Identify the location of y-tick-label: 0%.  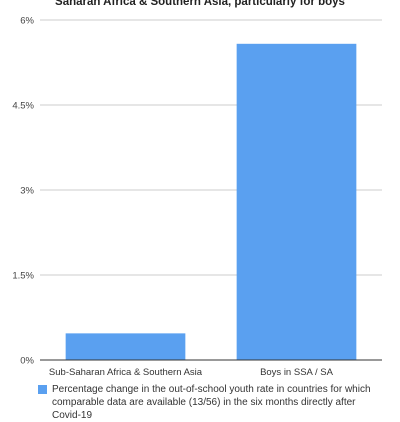
(27, 361).